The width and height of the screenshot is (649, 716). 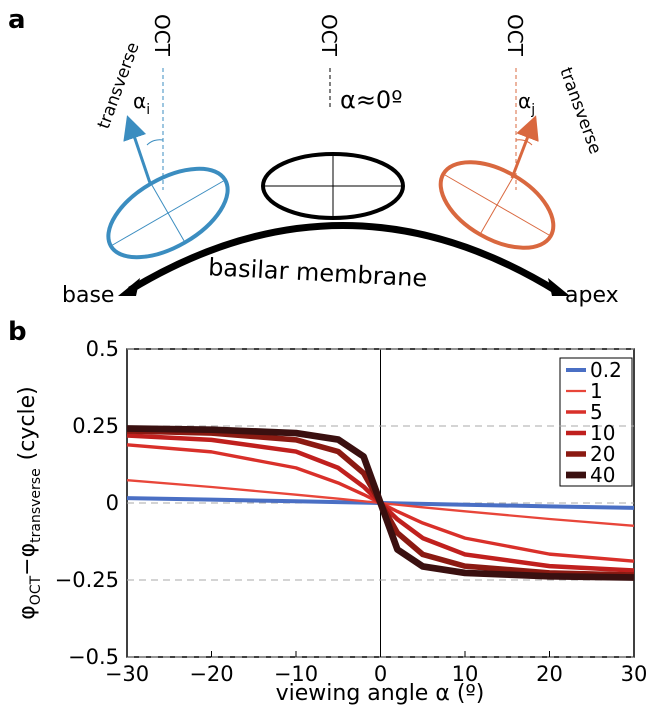 What do you see at coordinates (17, 20) in the screenshot?
I see `panel-label: a` at bounding box center [17, 20].